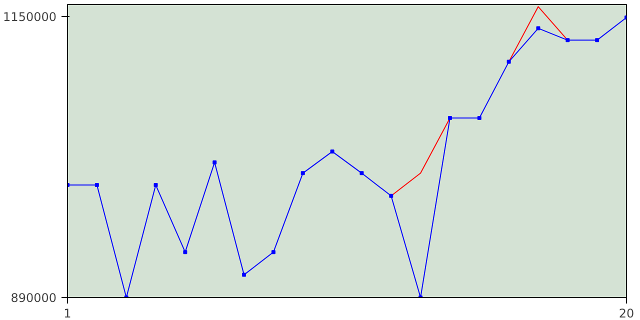  What do you see at coordinates (626, 313) in the screenshot?
I see `x-tick-label: 20` at bounding box center [626, 313].